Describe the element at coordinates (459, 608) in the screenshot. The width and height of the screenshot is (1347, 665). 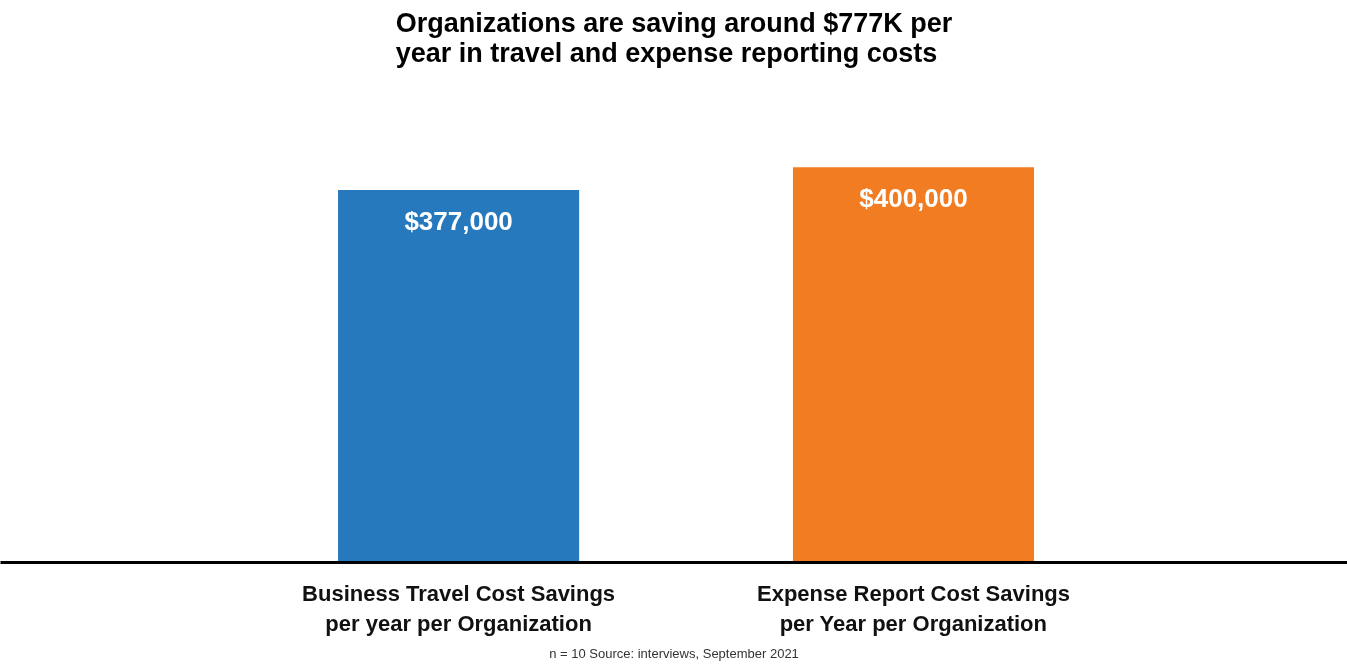
I see `x-tick-label: Business Travel Cost Savings per year per Organization` at that location.